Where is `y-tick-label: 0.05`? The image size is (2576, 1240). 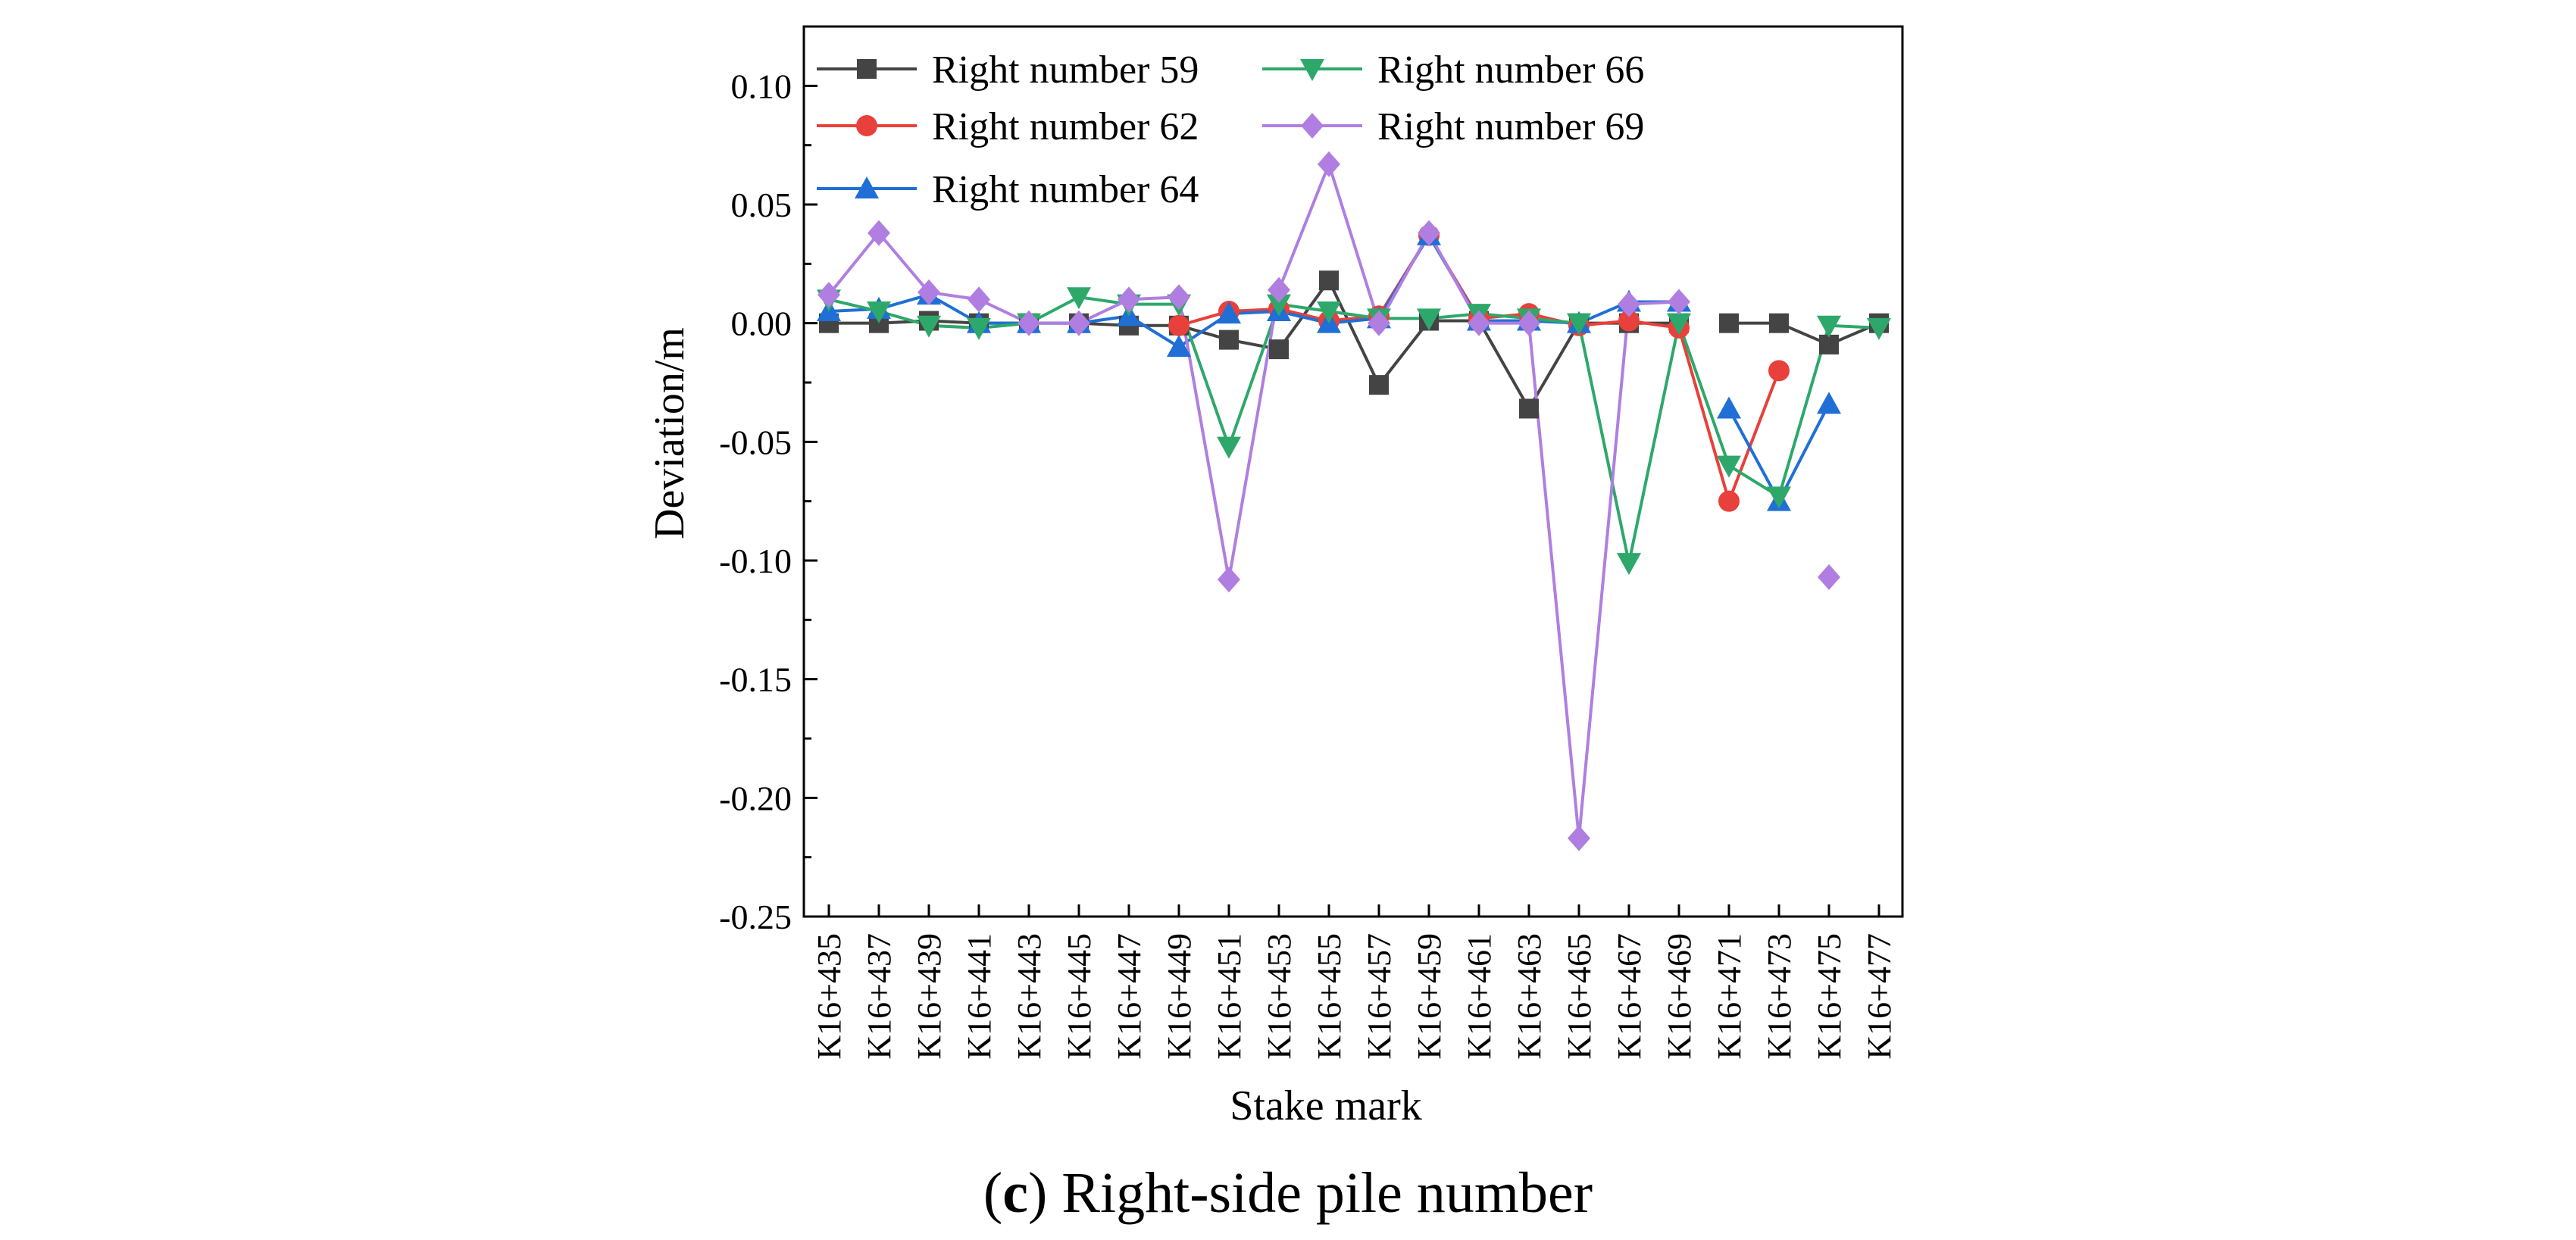
y-tick-label: 0.05 is located at coordinates (761, 205).